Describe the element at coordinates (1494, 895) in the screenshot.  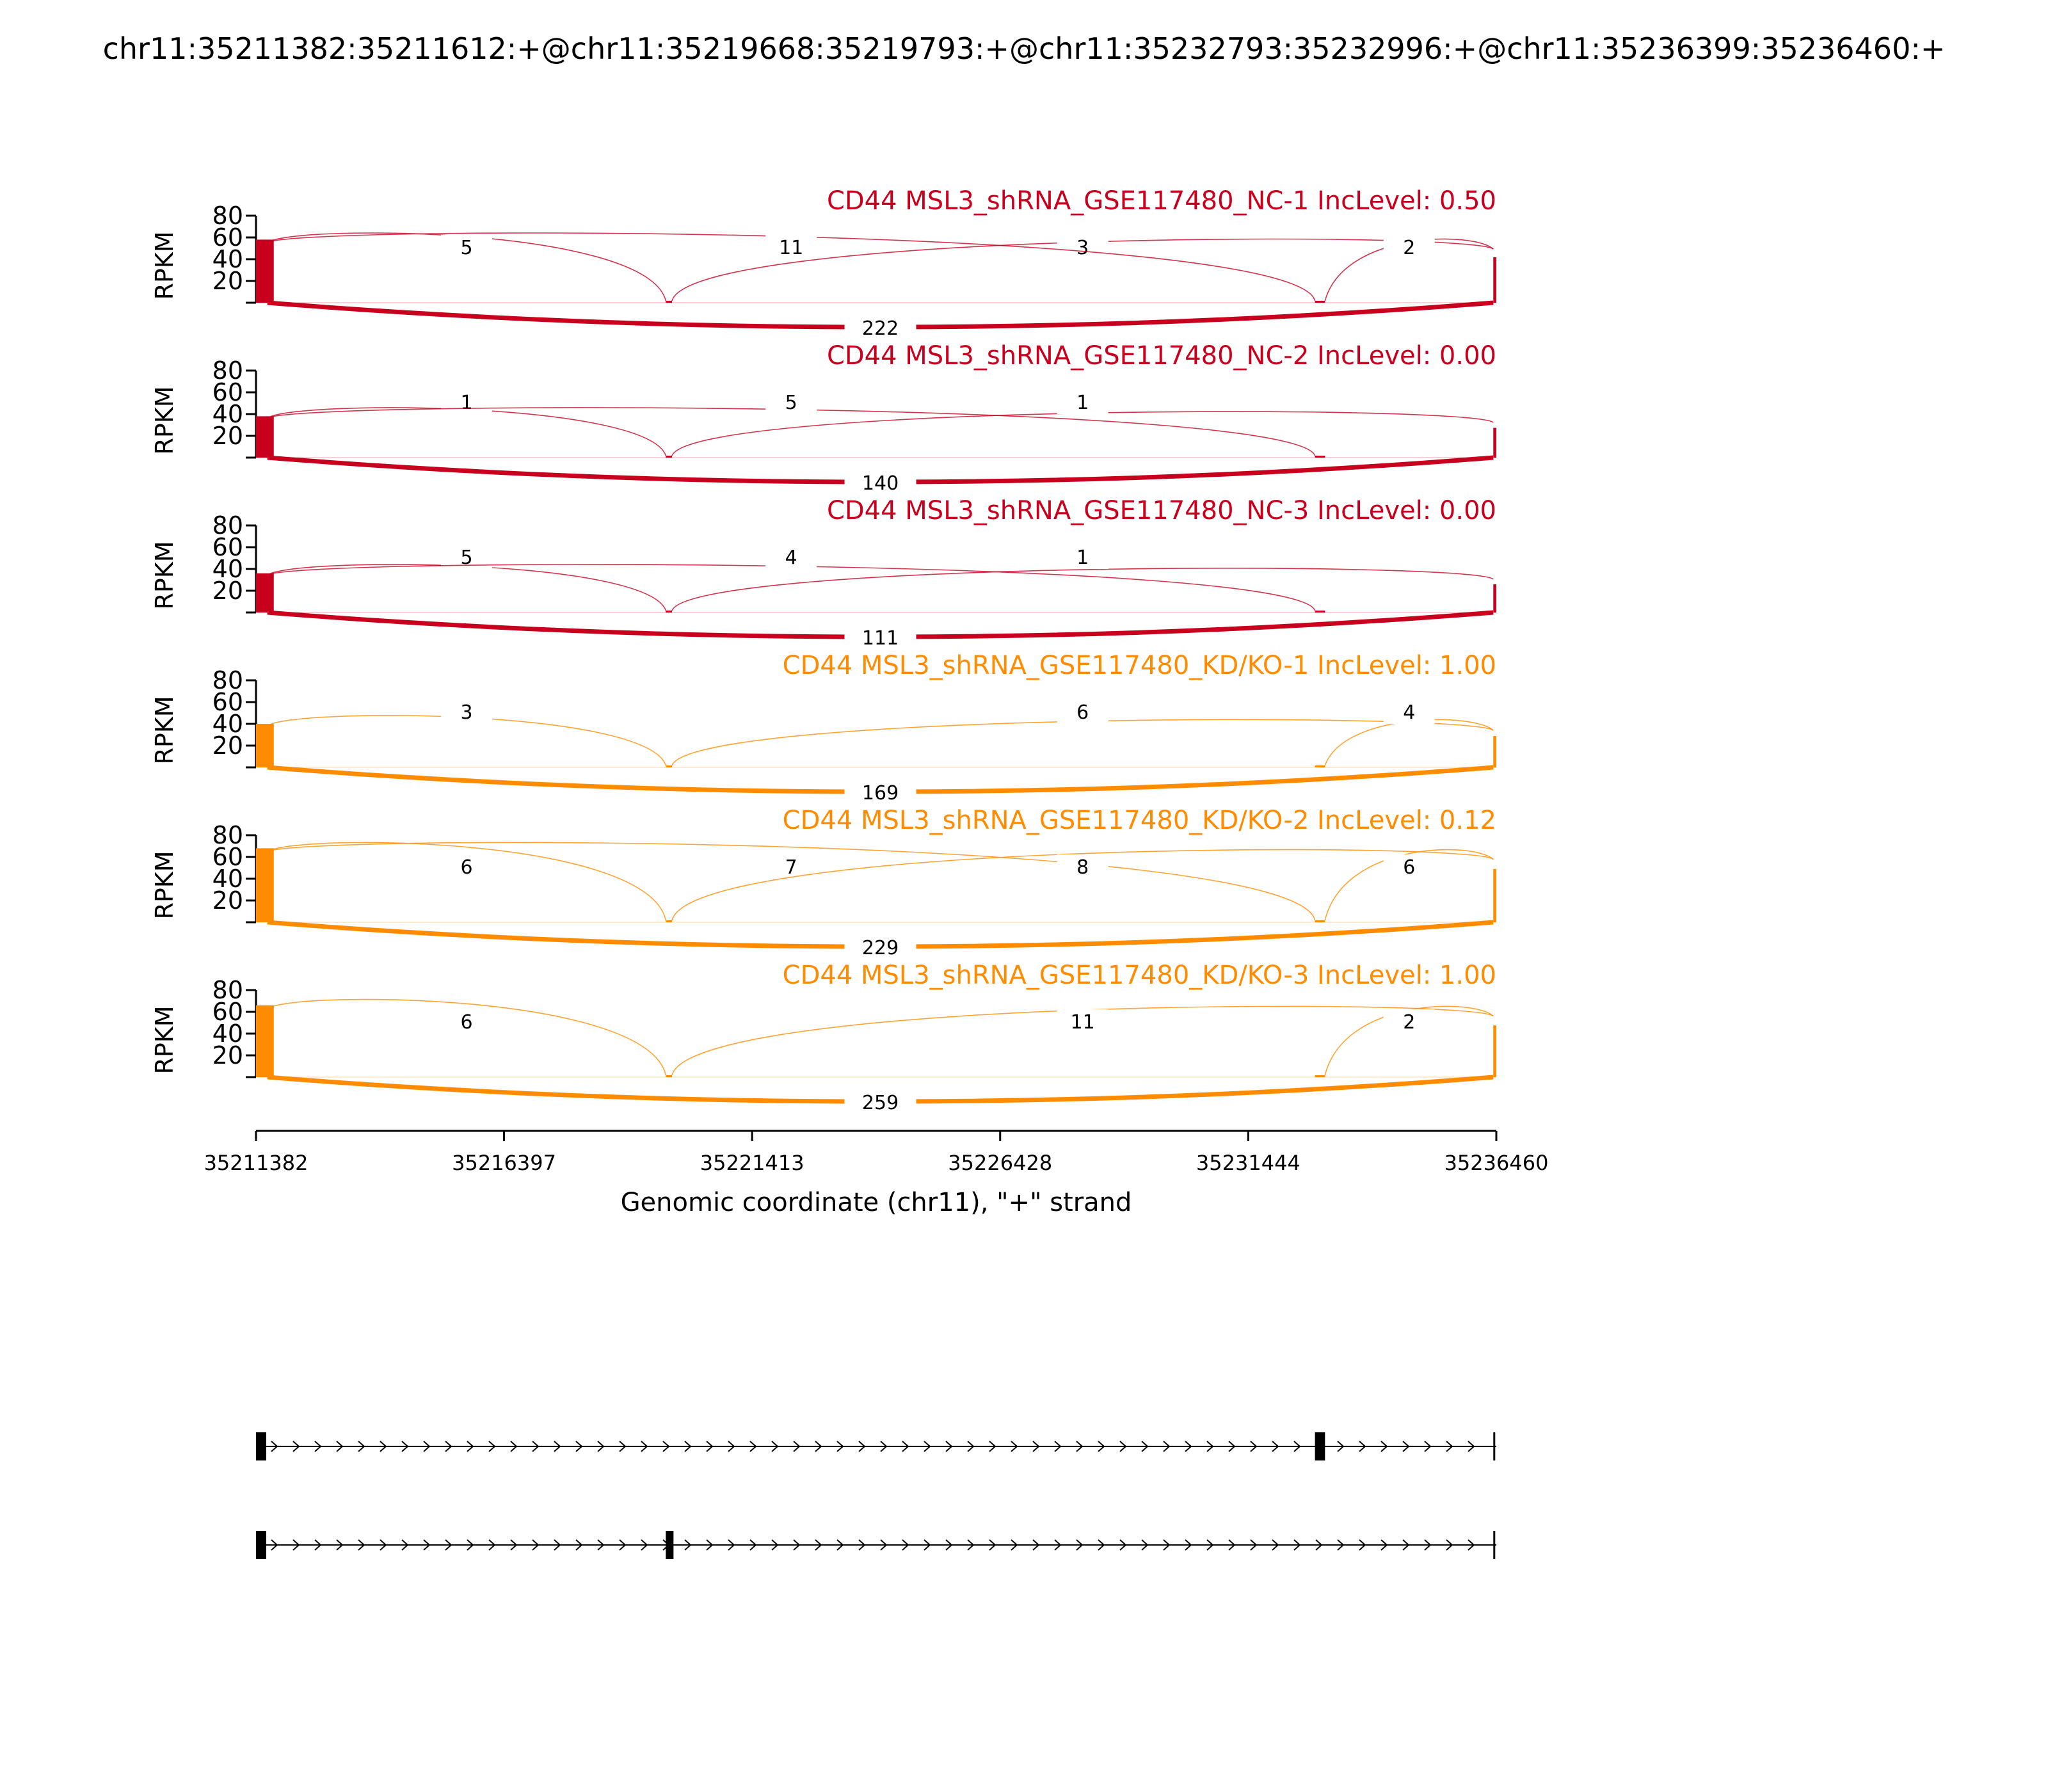
I see `coverage-exon4` at that location.